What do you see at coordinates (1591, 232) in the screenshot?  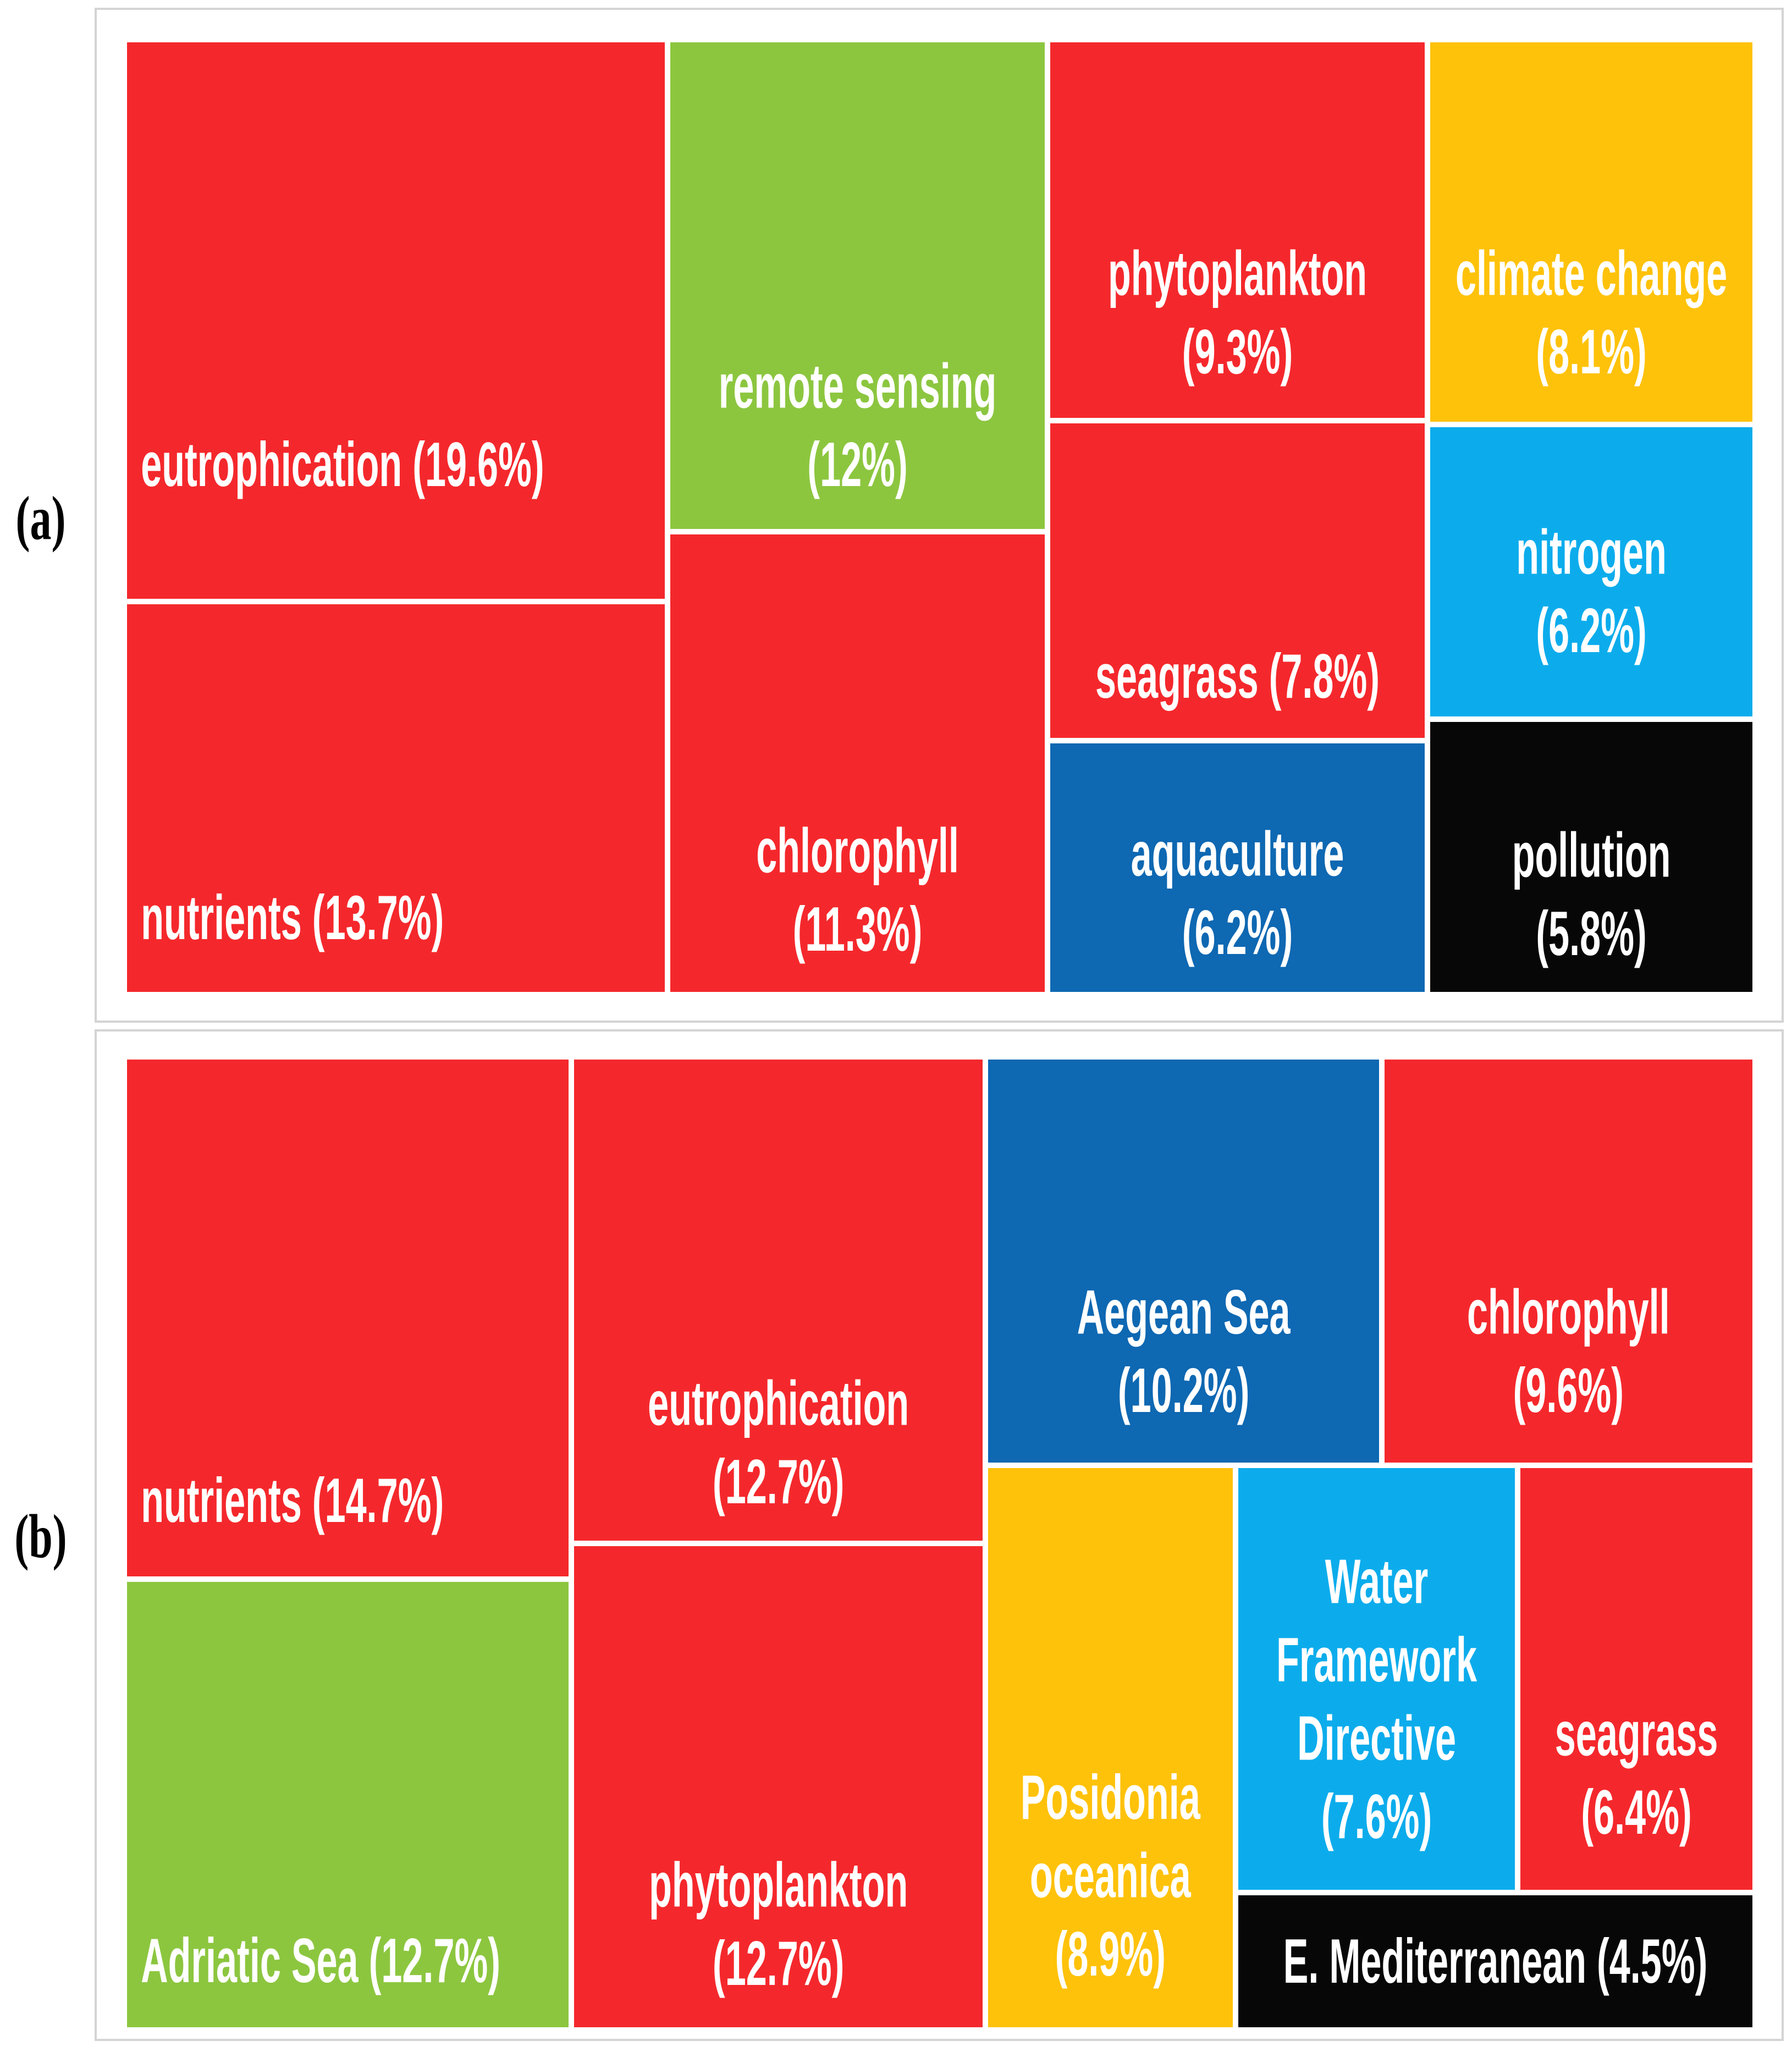 I see `treemap-tile-climate-change: climate change (8.1%)` at bounding box center [1591, 232].